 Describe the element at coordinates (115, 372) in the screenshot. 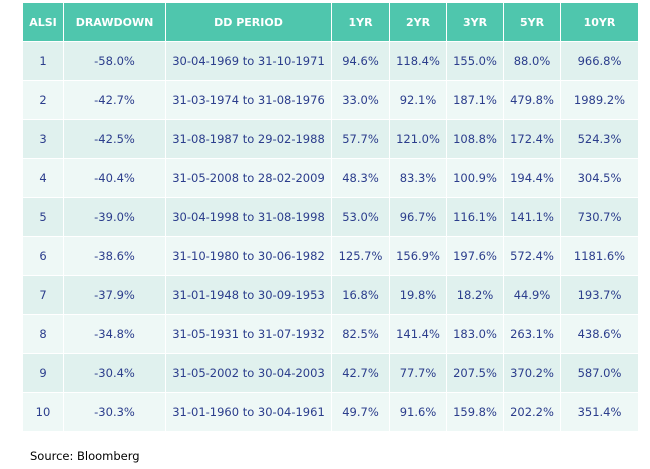

I see `cell-drawdown: -30.4%` at that location.